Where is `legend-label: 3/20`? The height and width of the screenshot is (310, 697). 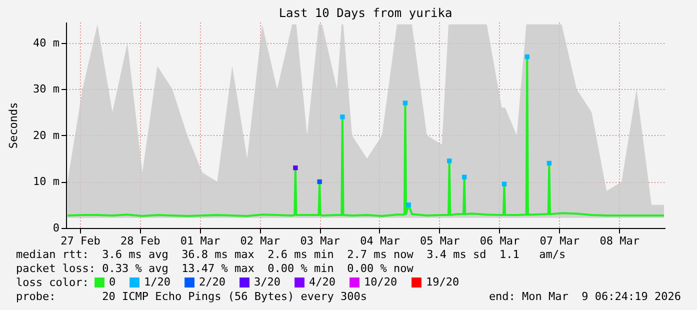
legend-label: 3/20 is located at coordinates (267, 282).